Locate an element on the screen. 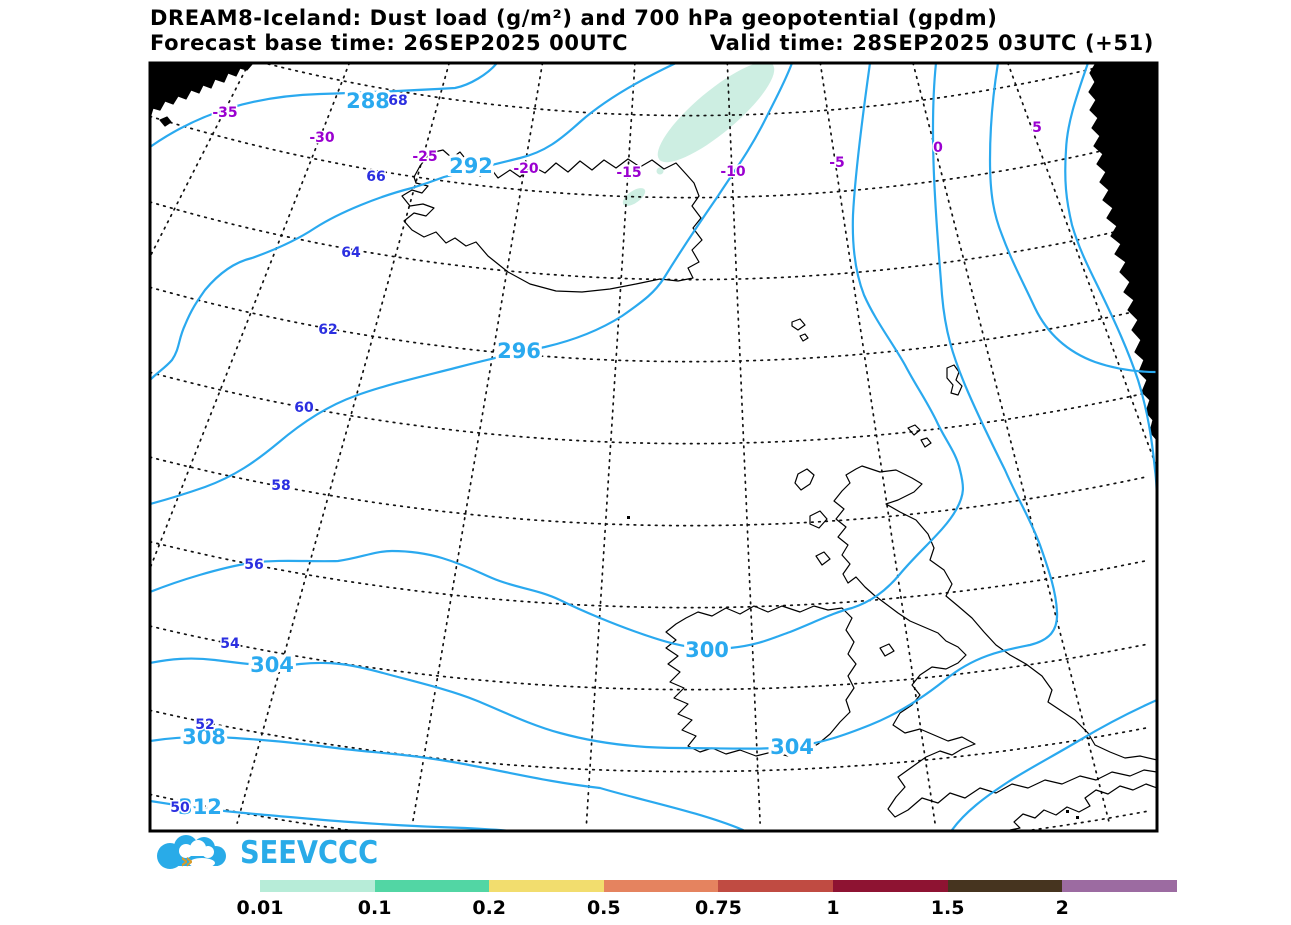 The image size is (1291, 925). dust-load-legend: 0.01 0.1 0.2 0.5 0.75 1 1.5 2 is located at coordinates (728, 902).